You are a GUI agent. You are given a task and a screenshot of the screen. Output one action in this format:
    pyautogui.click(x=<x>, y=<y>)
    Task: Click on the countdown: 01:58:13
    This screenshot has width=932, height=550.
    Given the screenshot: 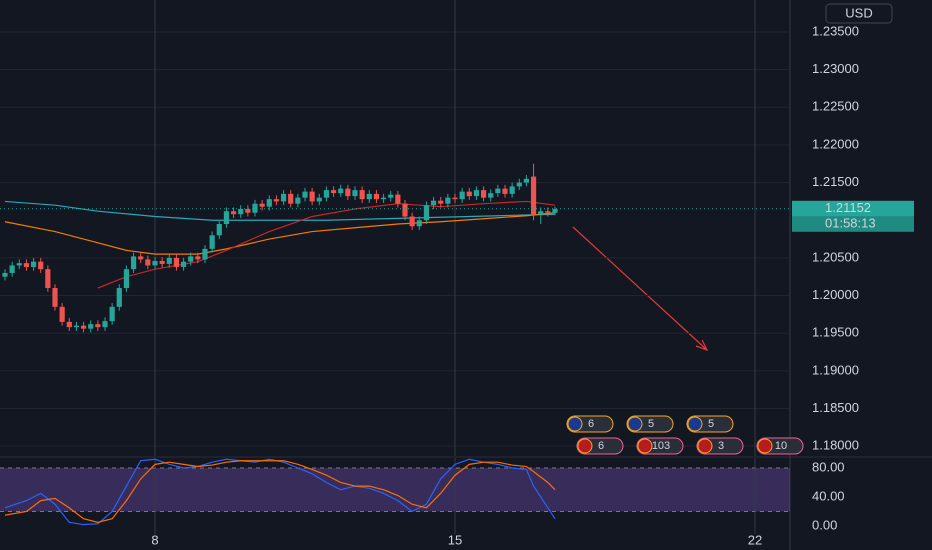 What is the action you would take?
    pyautogui.click(x=850, y=223)
    